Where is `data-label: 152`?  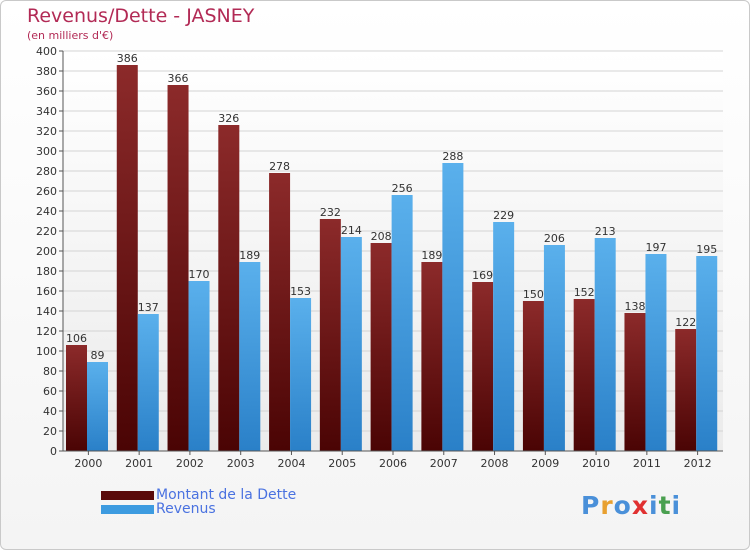
data-label: 152 is located at coordinates (584, 292).